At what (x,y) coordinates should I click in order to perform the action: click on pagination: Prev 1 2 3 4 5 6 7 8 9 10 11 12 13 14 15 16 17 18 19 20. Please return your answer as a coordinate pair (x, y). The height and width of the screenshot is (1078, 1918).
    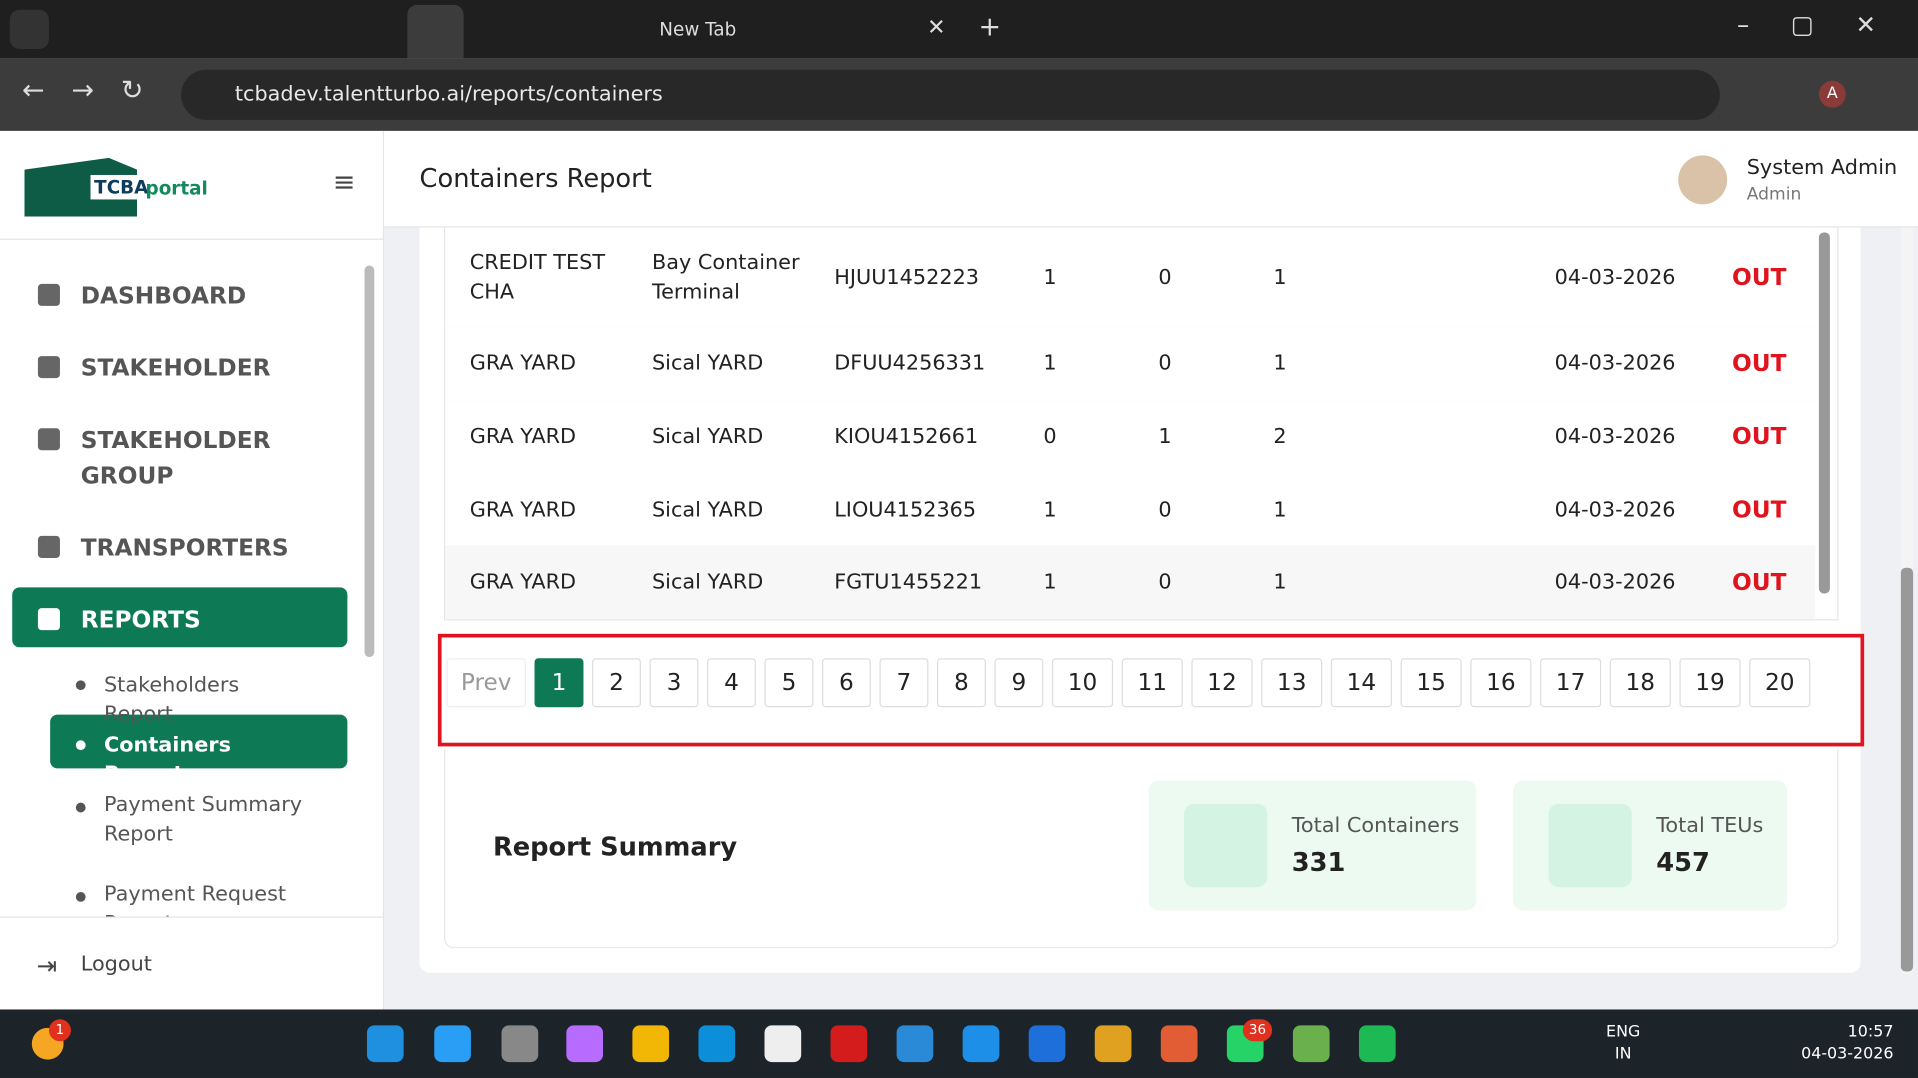
    Looking at the image, I should click on (1128, 683).